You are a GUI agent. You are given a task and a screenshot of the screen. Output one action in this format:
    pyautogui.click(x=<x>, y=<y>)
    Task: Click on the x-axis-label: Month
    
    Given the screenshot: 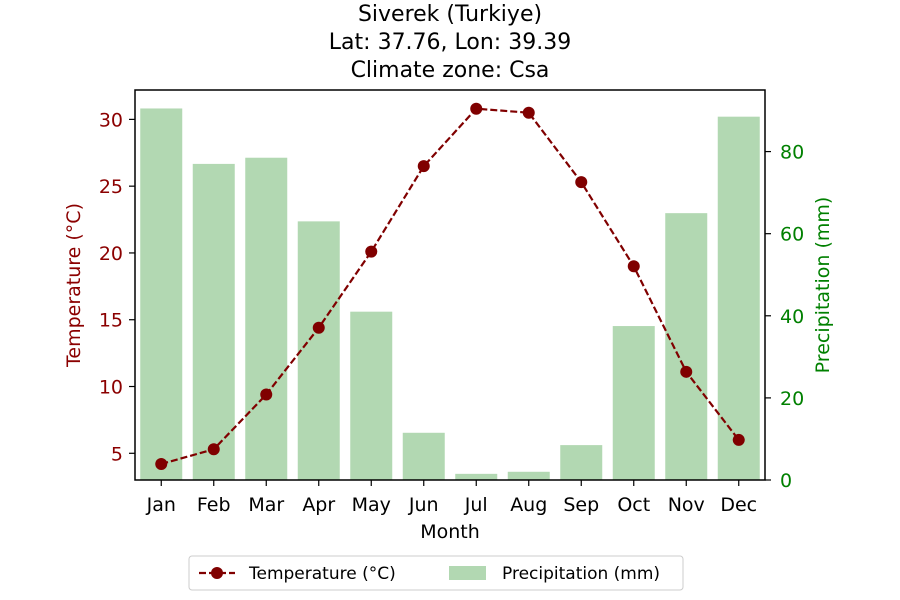 What is the action you would take?
    pyautogui.click(x=450, y=532)
    